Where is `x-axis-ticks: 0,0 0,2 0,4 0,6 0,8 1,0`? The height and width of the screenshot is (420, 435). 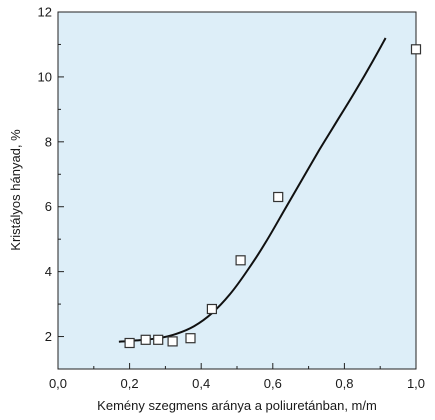 x-axis-ticks: 0,0 0,2 0,4 0,6 0,8 1,0 is located at coordinates (237, 377).